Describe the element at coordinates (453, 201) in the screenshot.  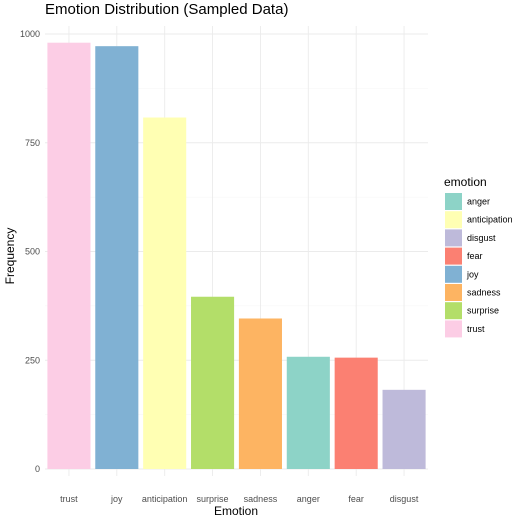
I see `legend-swatch-anger` at that location.